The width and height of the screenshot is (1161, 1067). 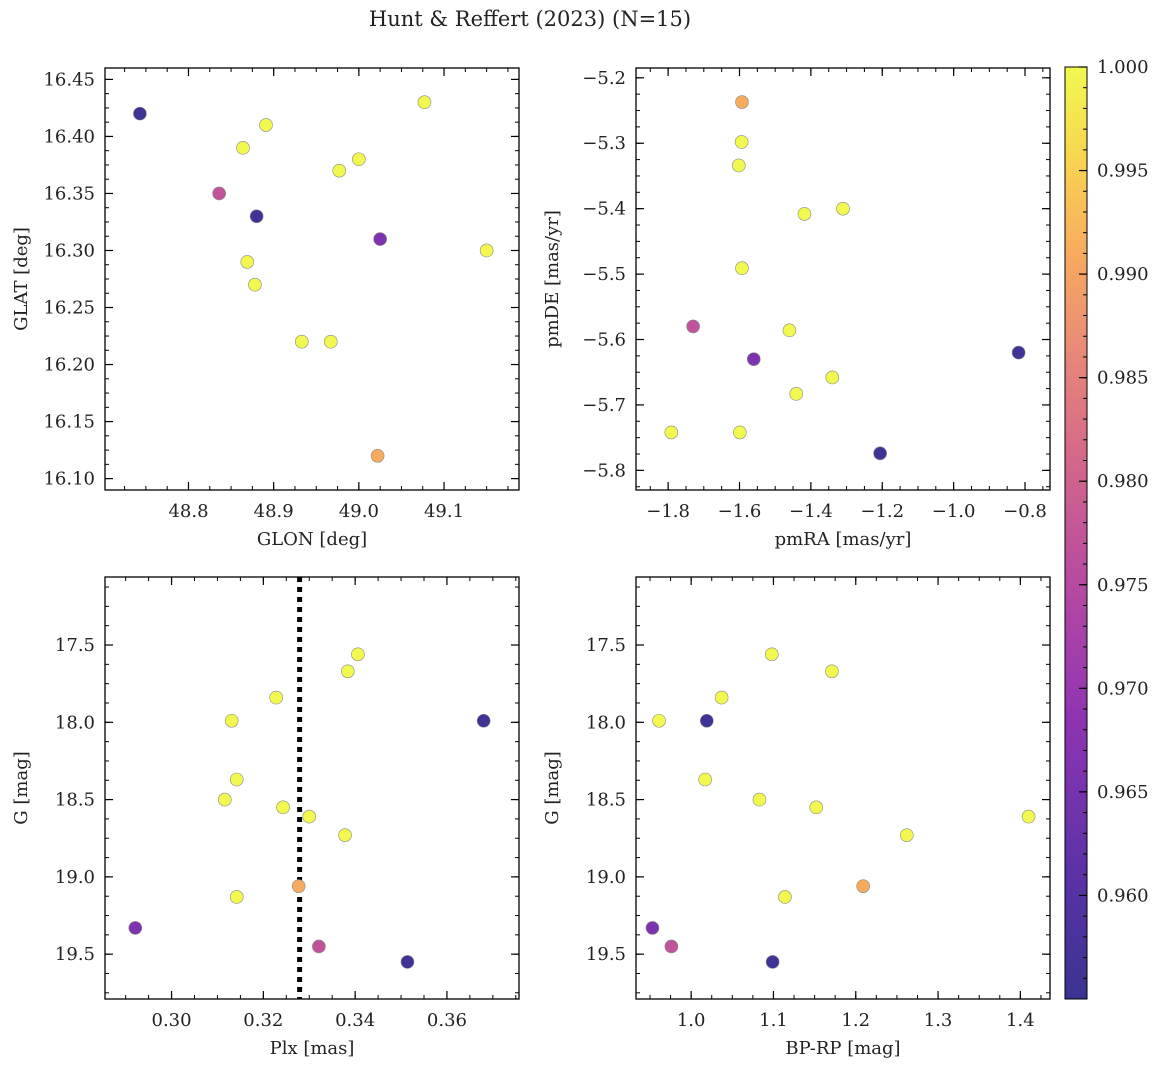 I want to click on y-tick-label: −5.3, so click(x=604, y=143).